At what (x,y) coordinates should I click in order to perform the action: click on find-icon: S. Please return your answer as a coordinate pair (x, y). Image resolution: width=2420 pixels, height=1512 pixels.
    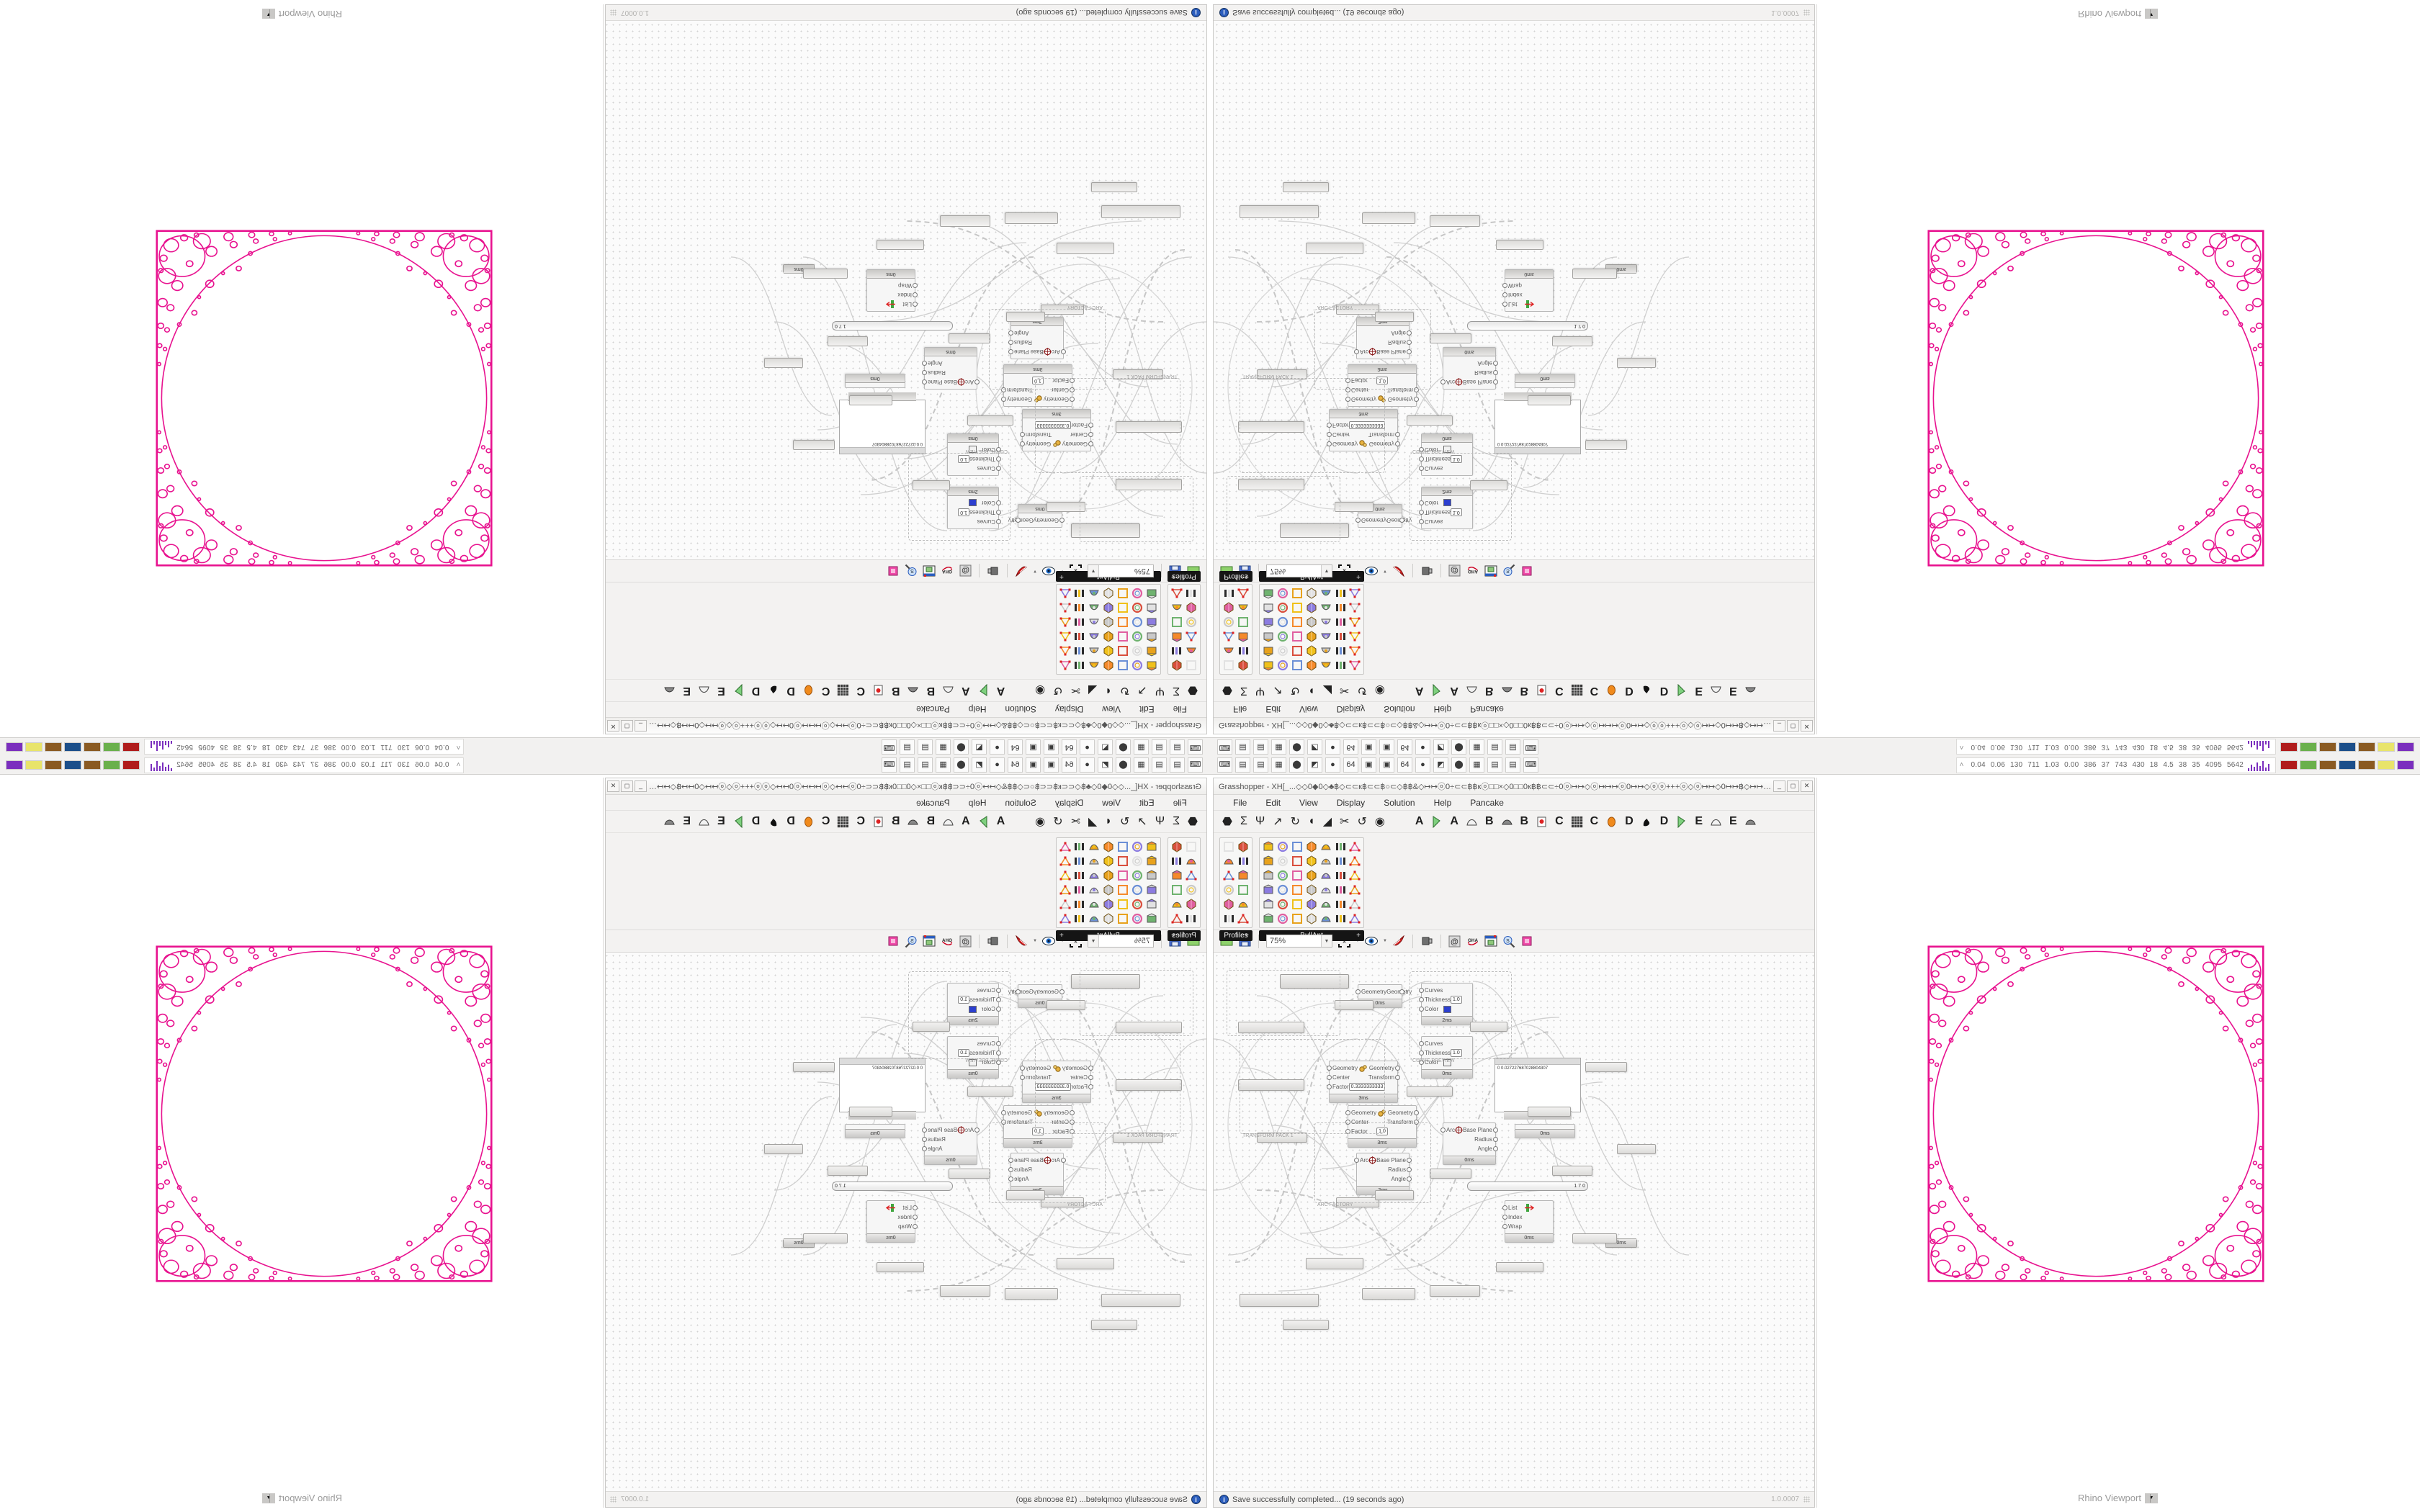
    Looking at the image, I should click on (1508, 941).